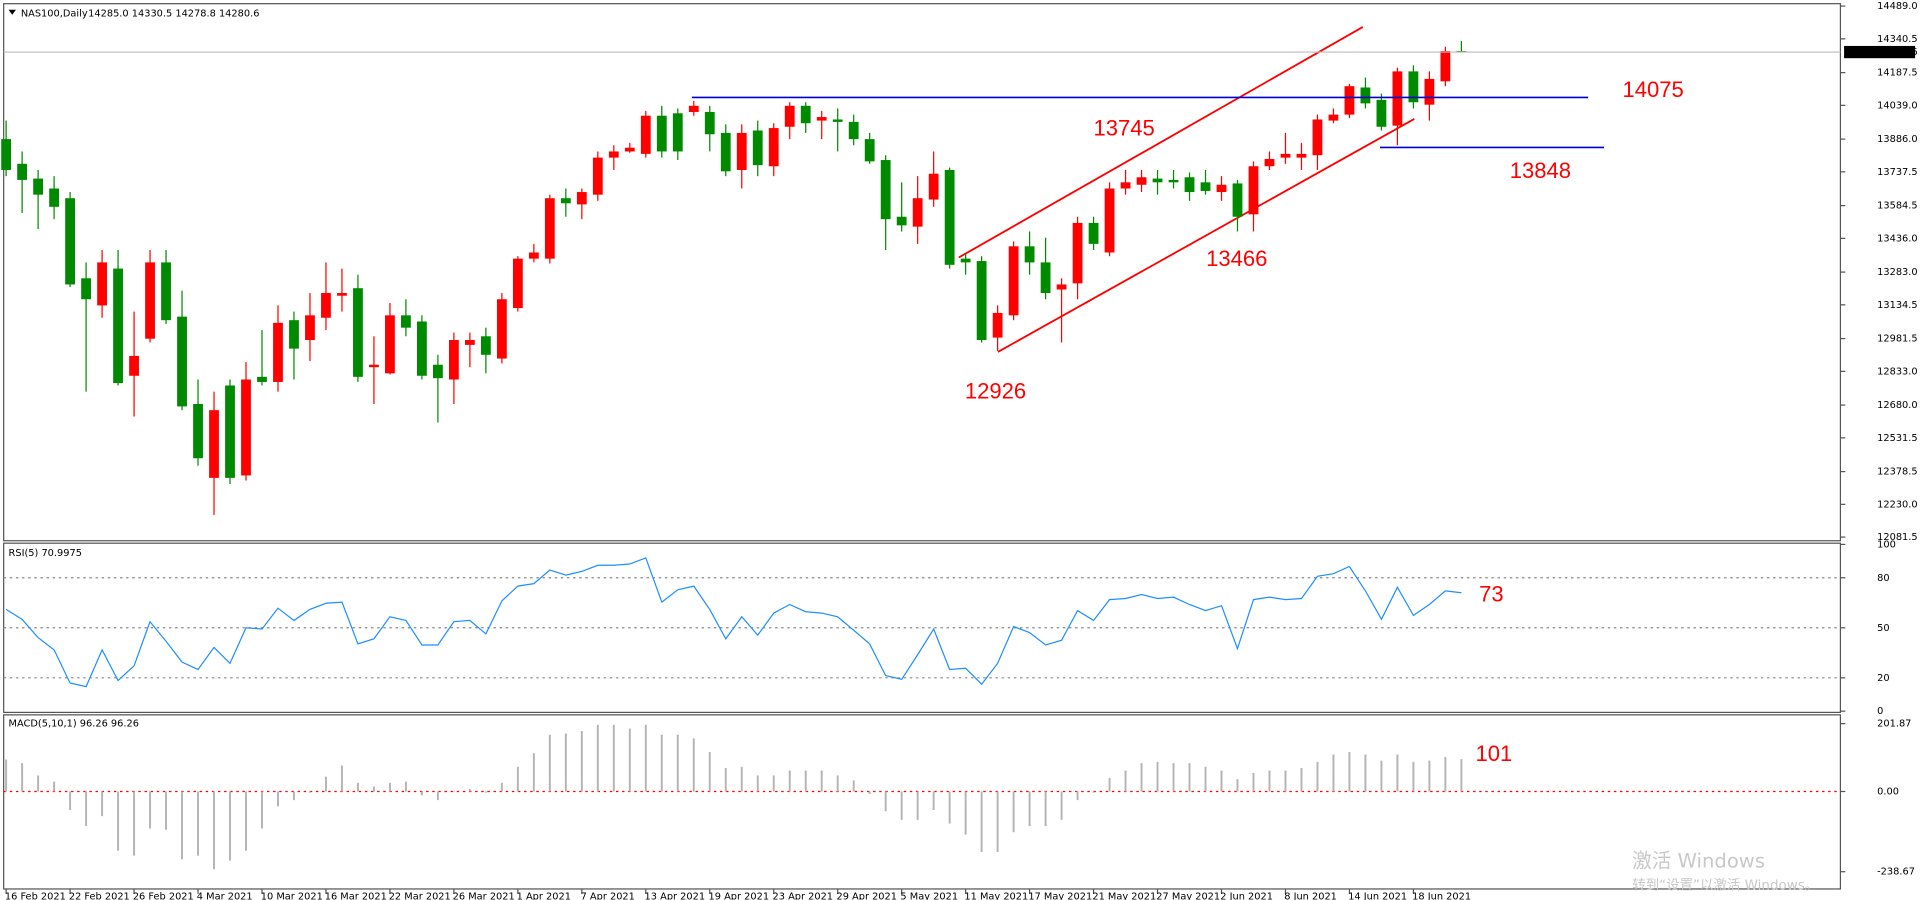 The image size is (1920, 900). What do you see at coordinates (1897, 504) in the screenshot?
I see `y-tick-label: 12230.0` at bounding box center [1897, 504].